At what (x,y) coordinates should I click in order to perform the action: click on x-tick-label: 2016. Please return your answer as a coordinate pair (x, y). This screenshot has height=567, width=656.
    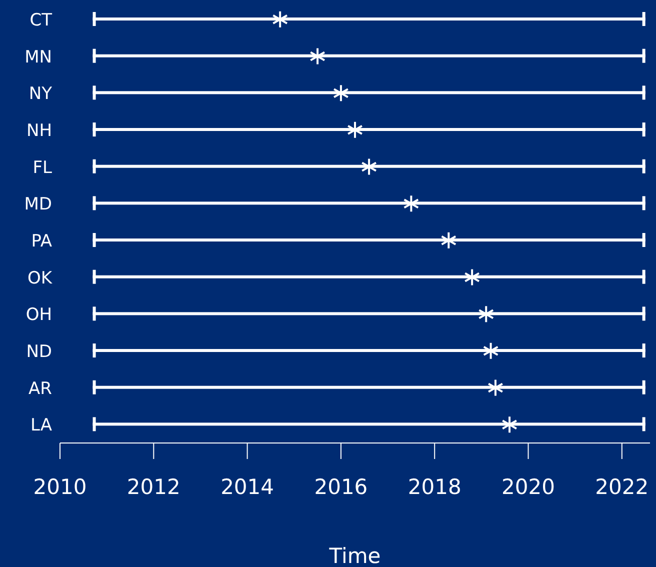
    Looking at the image, I should click on (341, 486).